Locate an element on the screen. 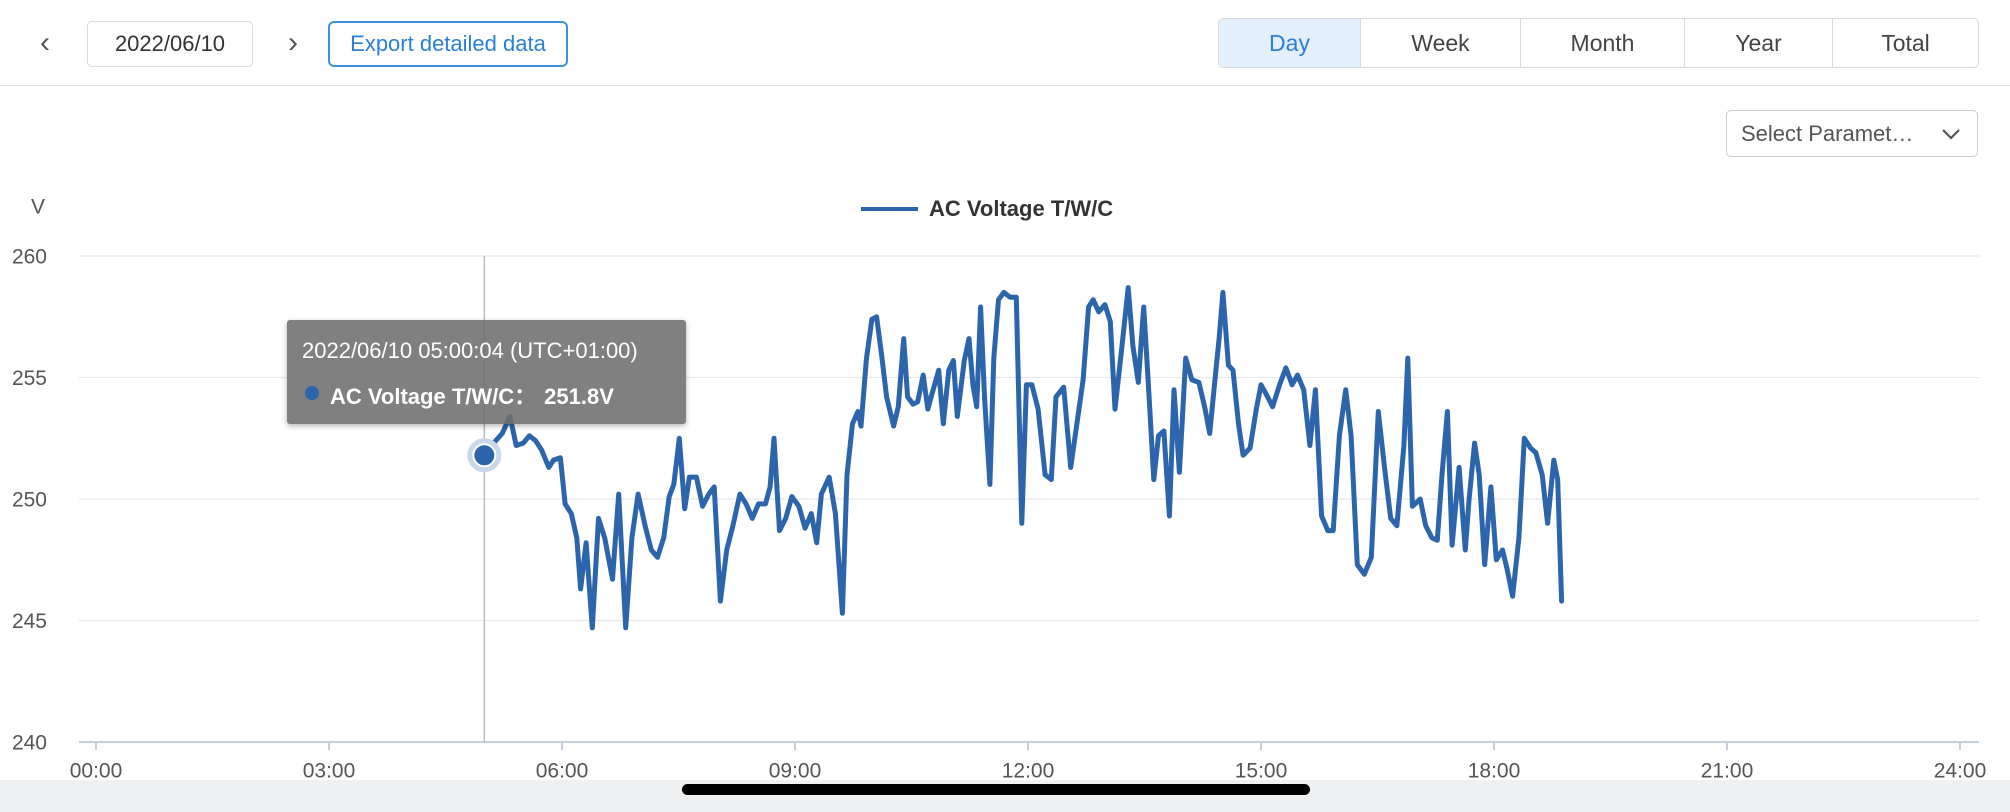 The width and height of the screenshot is (2010, 812). y-tick-label: 255 is located at coordinates (29, 378).